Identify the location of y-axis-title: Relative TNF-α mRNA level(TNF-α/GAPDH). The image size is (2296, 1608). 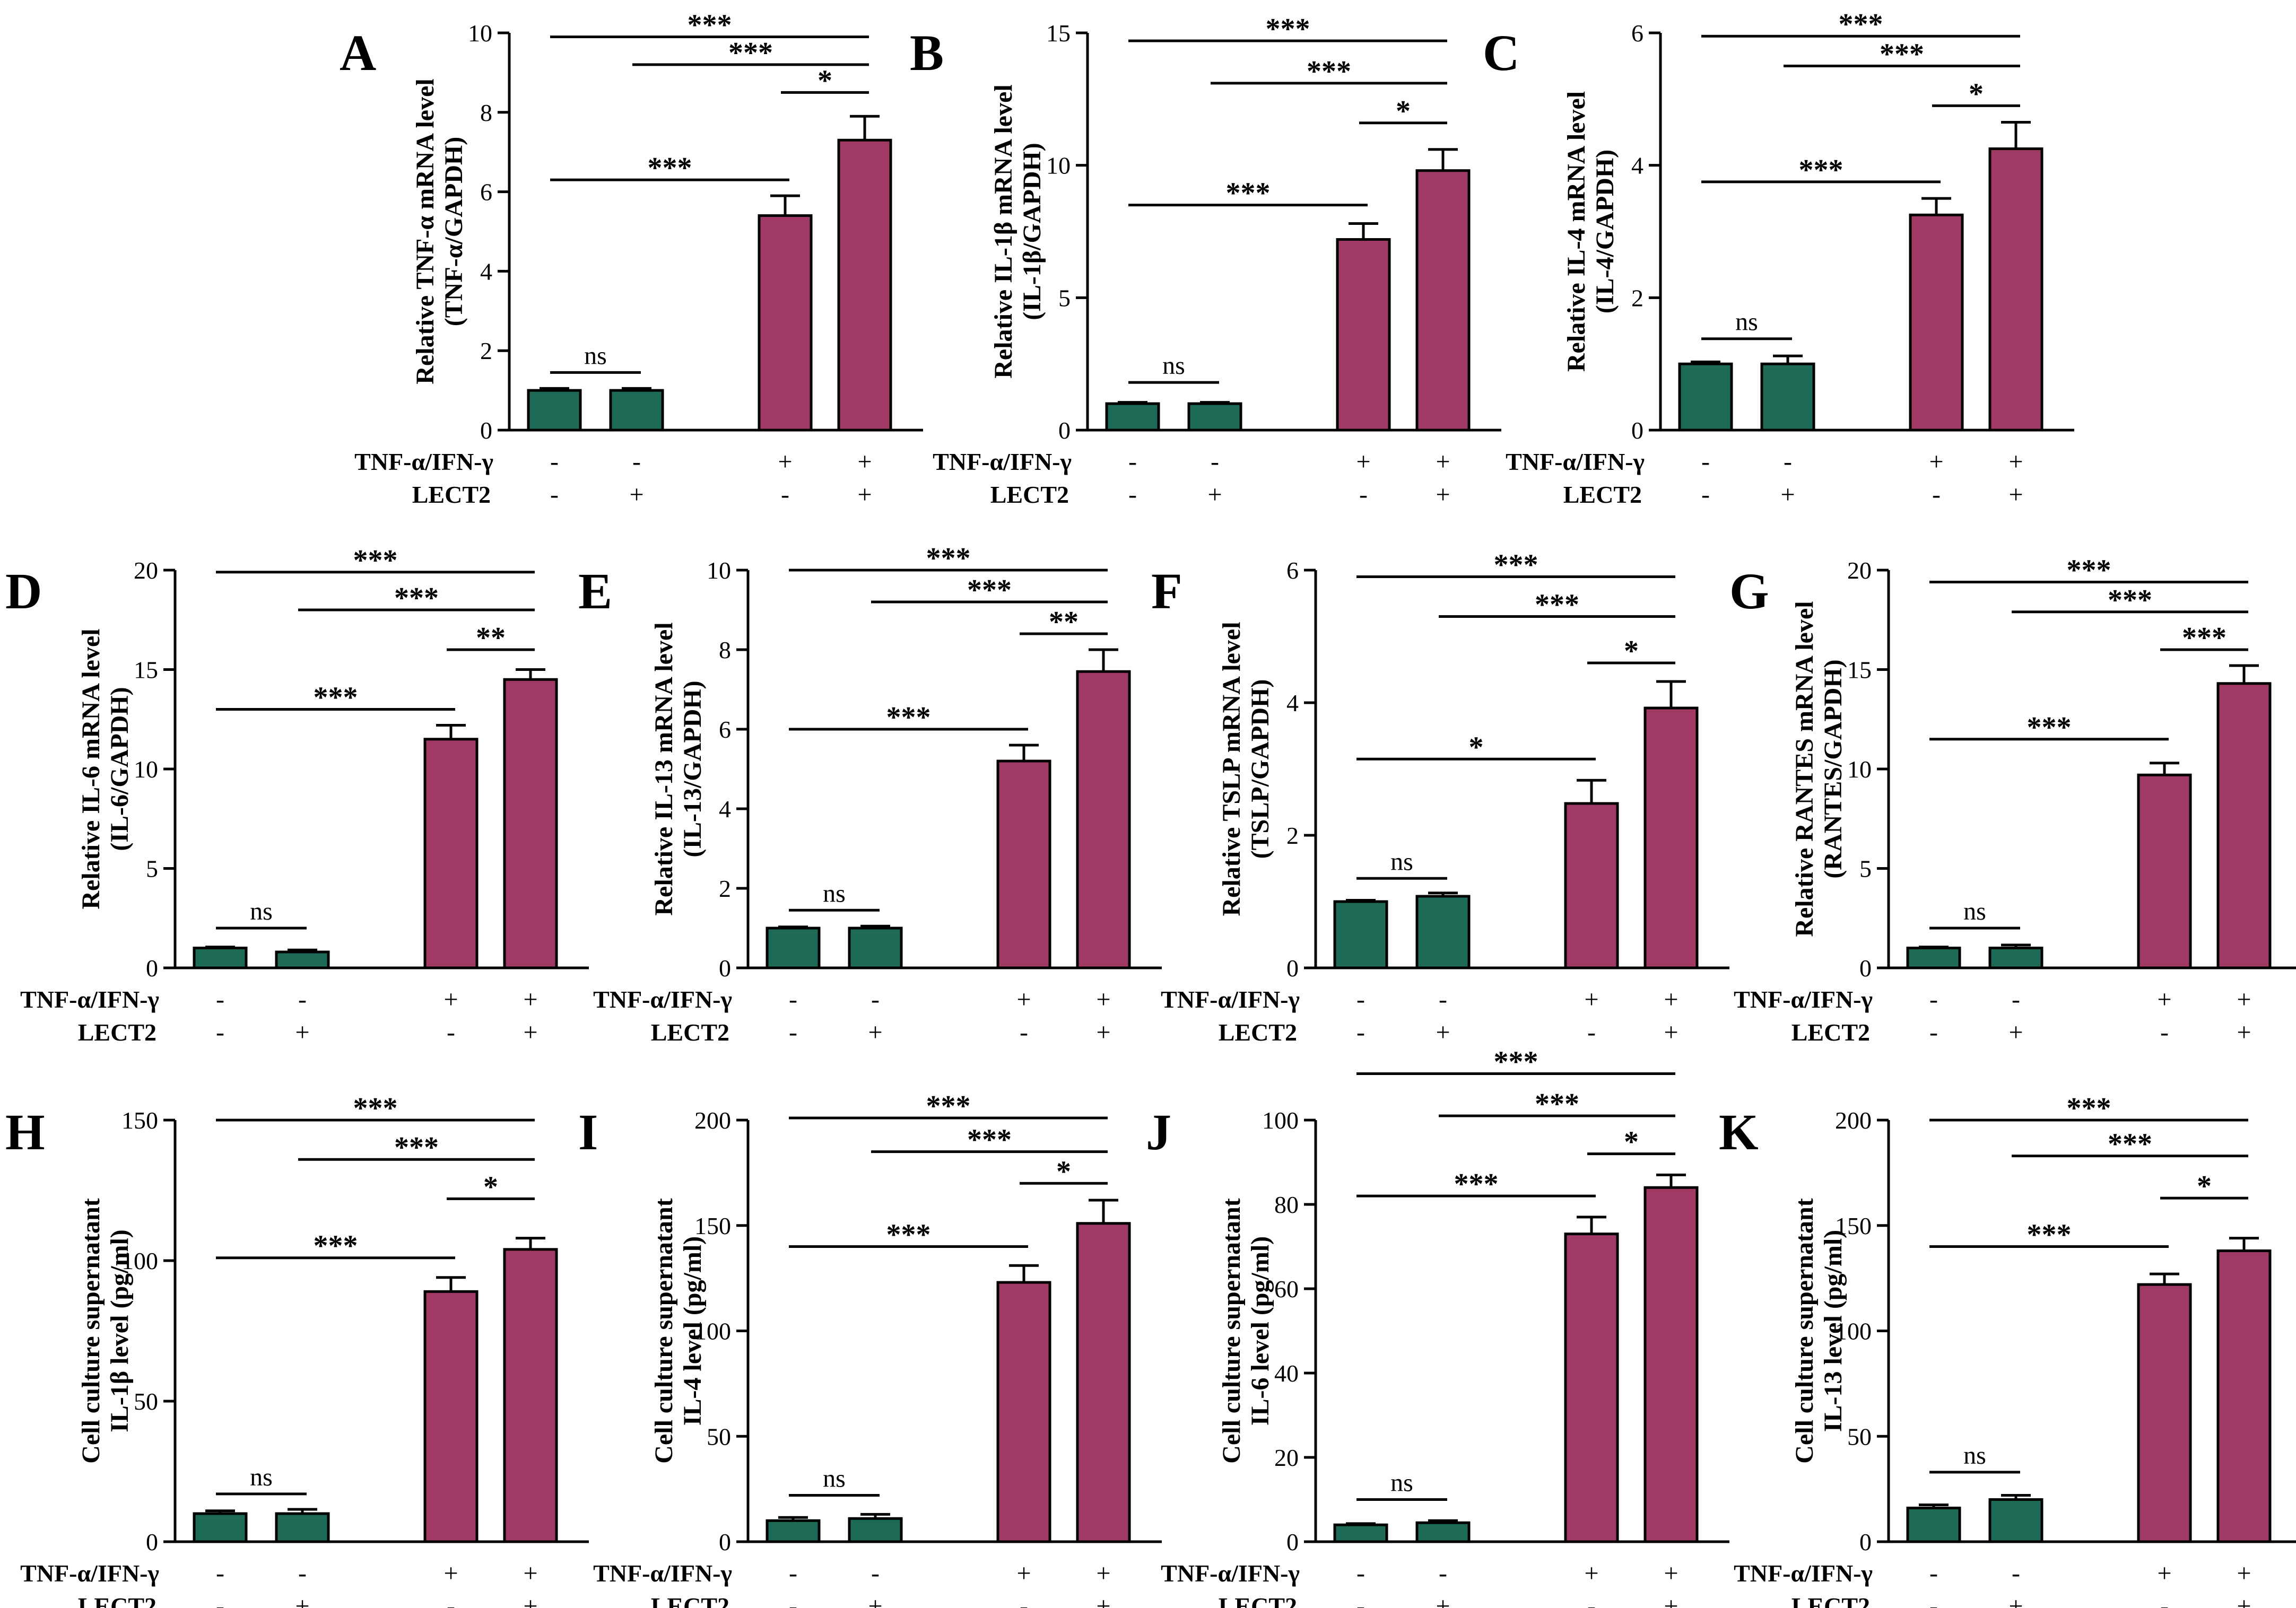
(440, 231).